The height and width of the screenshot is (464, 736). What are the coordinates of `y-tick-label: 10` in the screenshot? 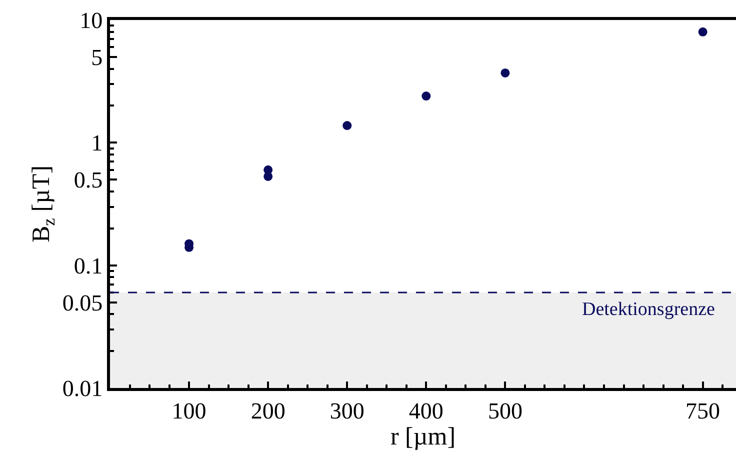 It's located at (91, 21).